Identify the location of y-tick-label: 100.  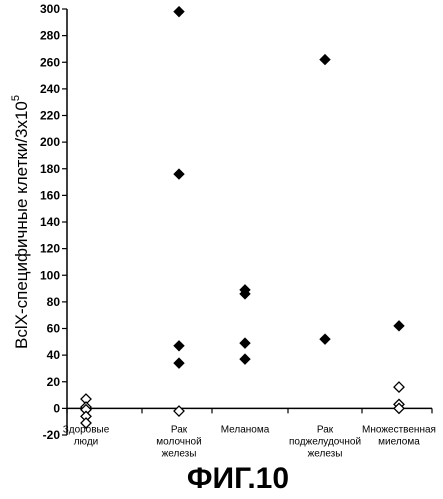
(50, 275).